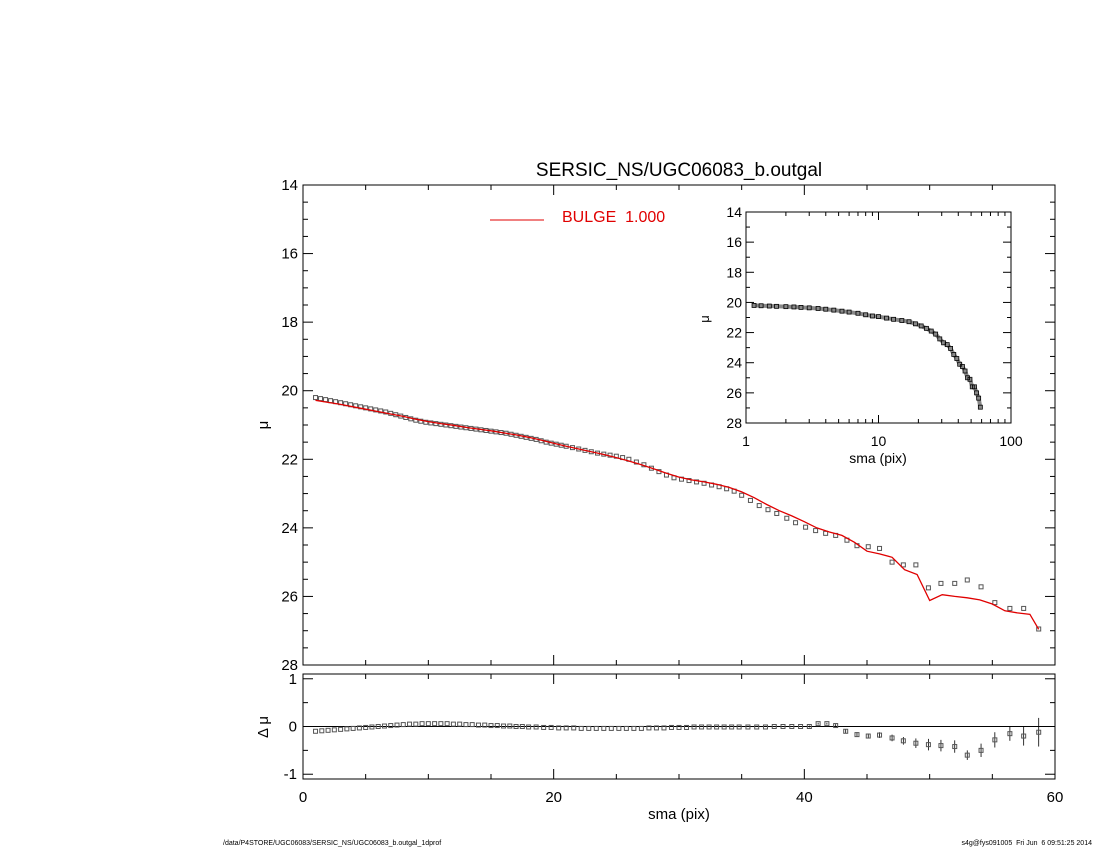  Describe the element at coordinates (613, 217) in the screenshot. I see `legend-label: BULGE 1.000` at that location.